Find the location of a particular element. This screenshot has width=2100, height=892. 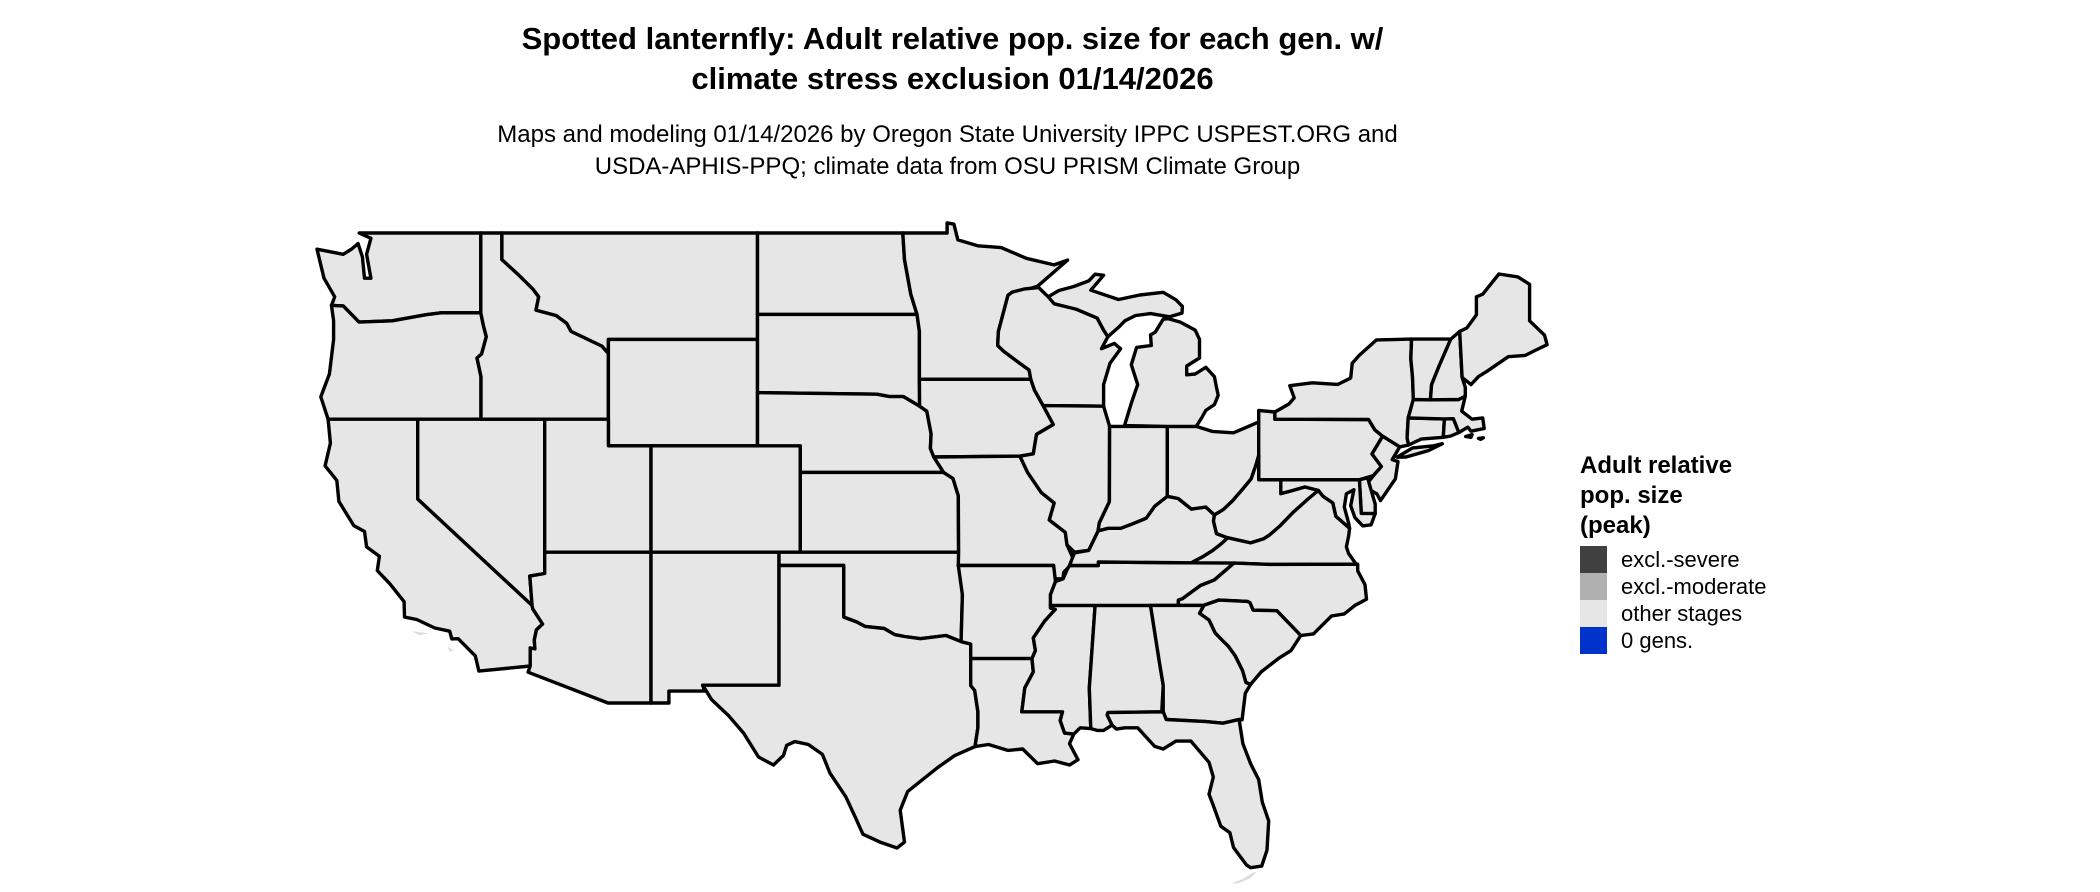

state-florida is located at coordinates (1188, 790).